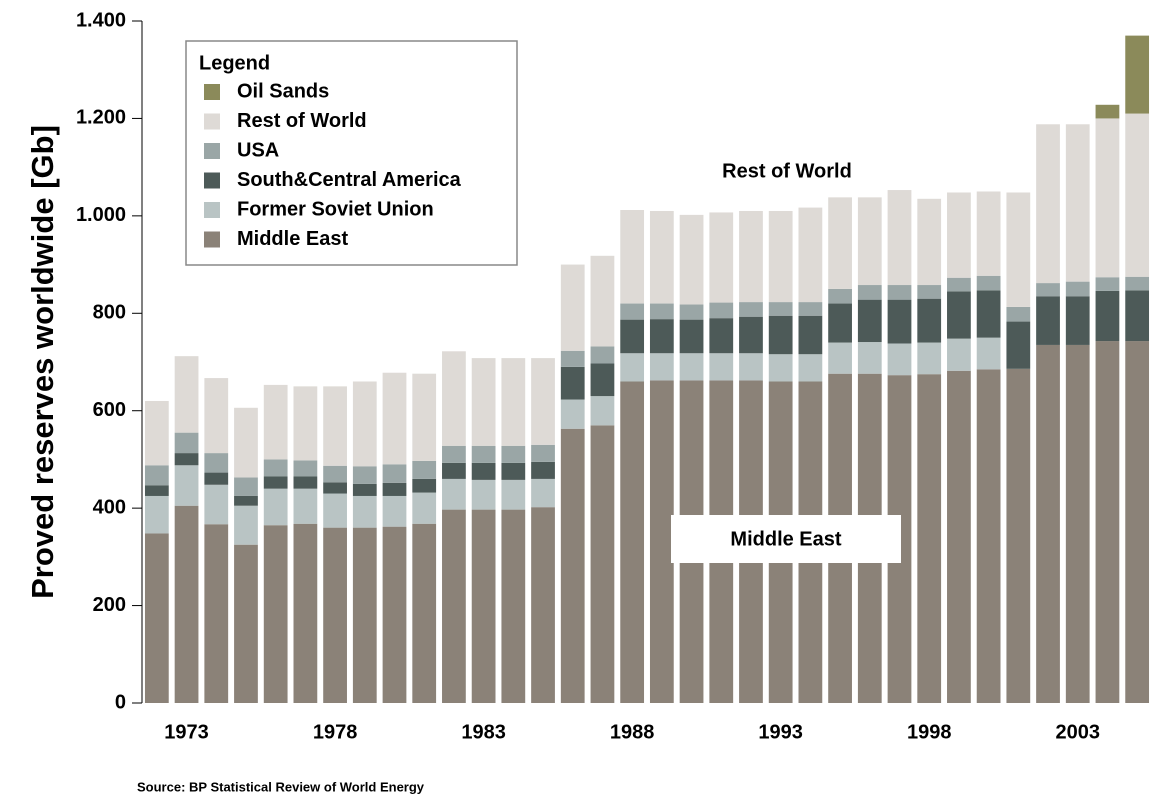  Describe the element at coordinates (109, 507) in the screenshot. I see `y-tick-label: 400` at that location.